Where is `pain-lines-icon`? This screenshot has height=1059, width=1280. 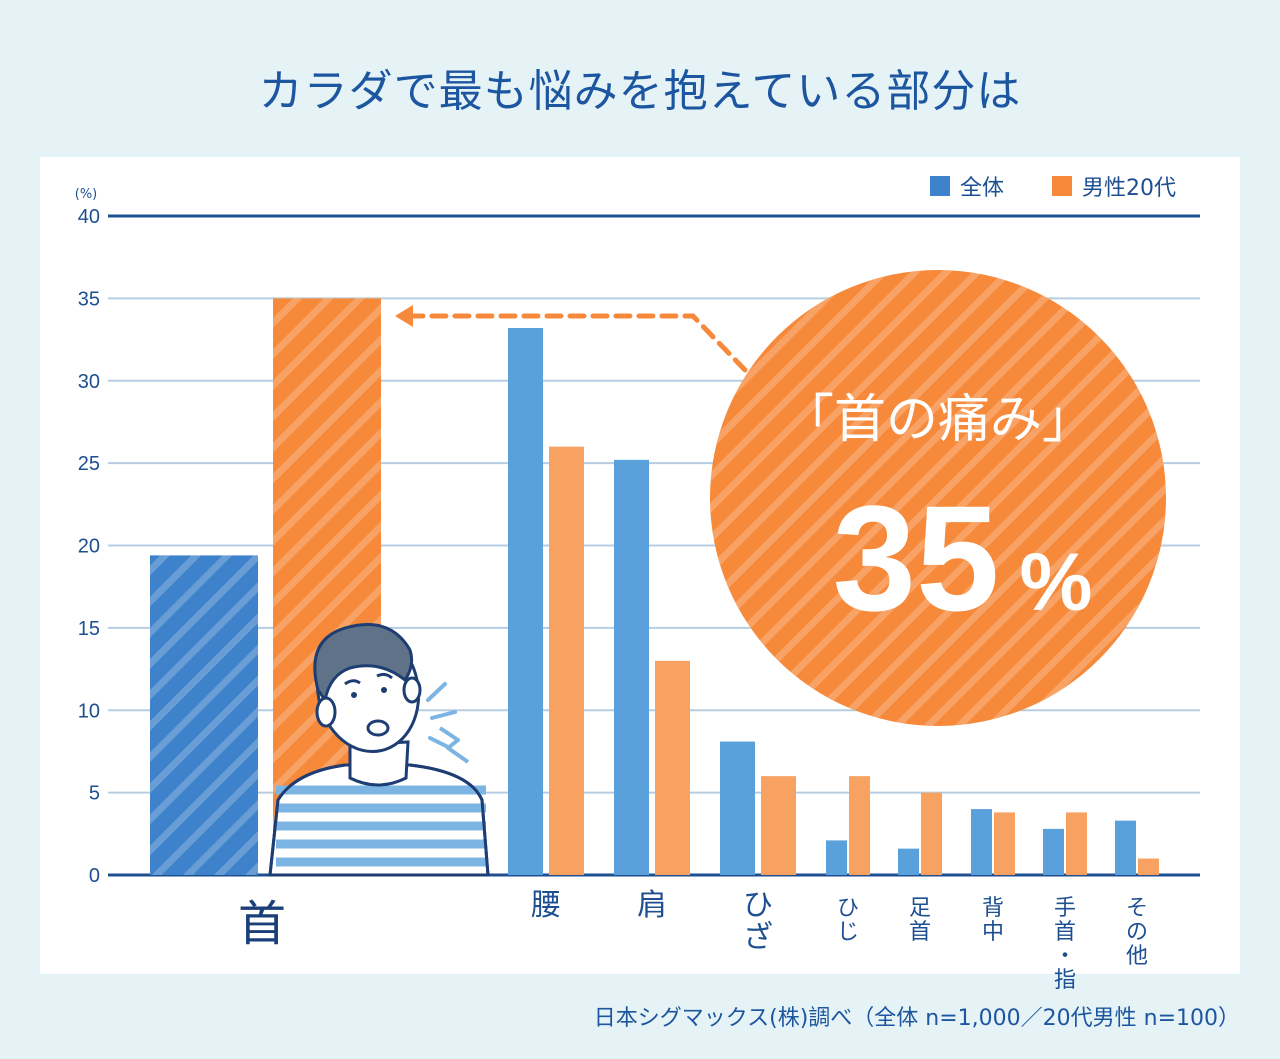
pain-lines-icon is located at coordinates (441, 716).